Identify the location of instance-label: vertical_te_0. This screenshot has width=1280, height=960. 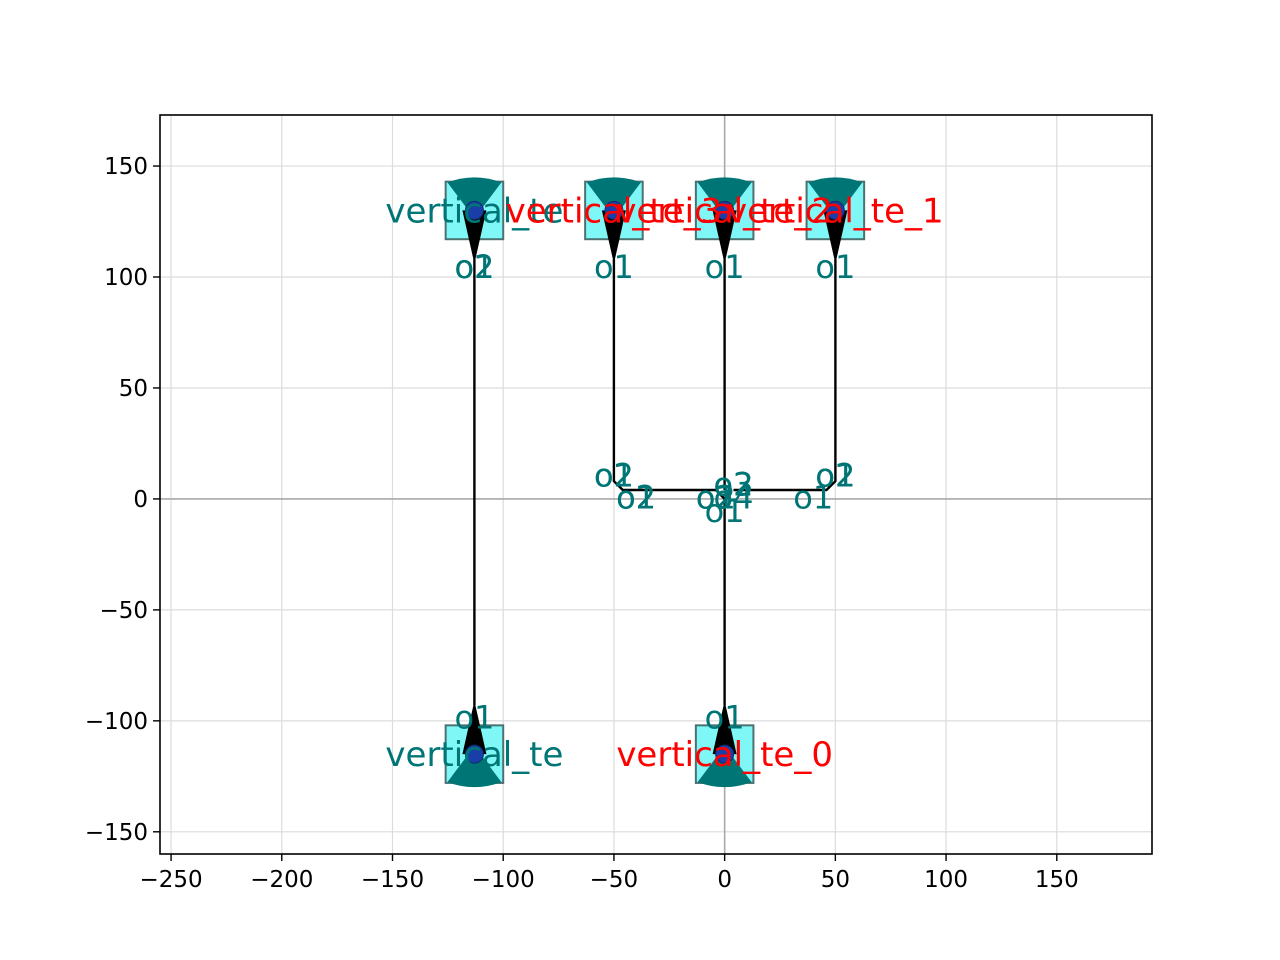
(724, 755).